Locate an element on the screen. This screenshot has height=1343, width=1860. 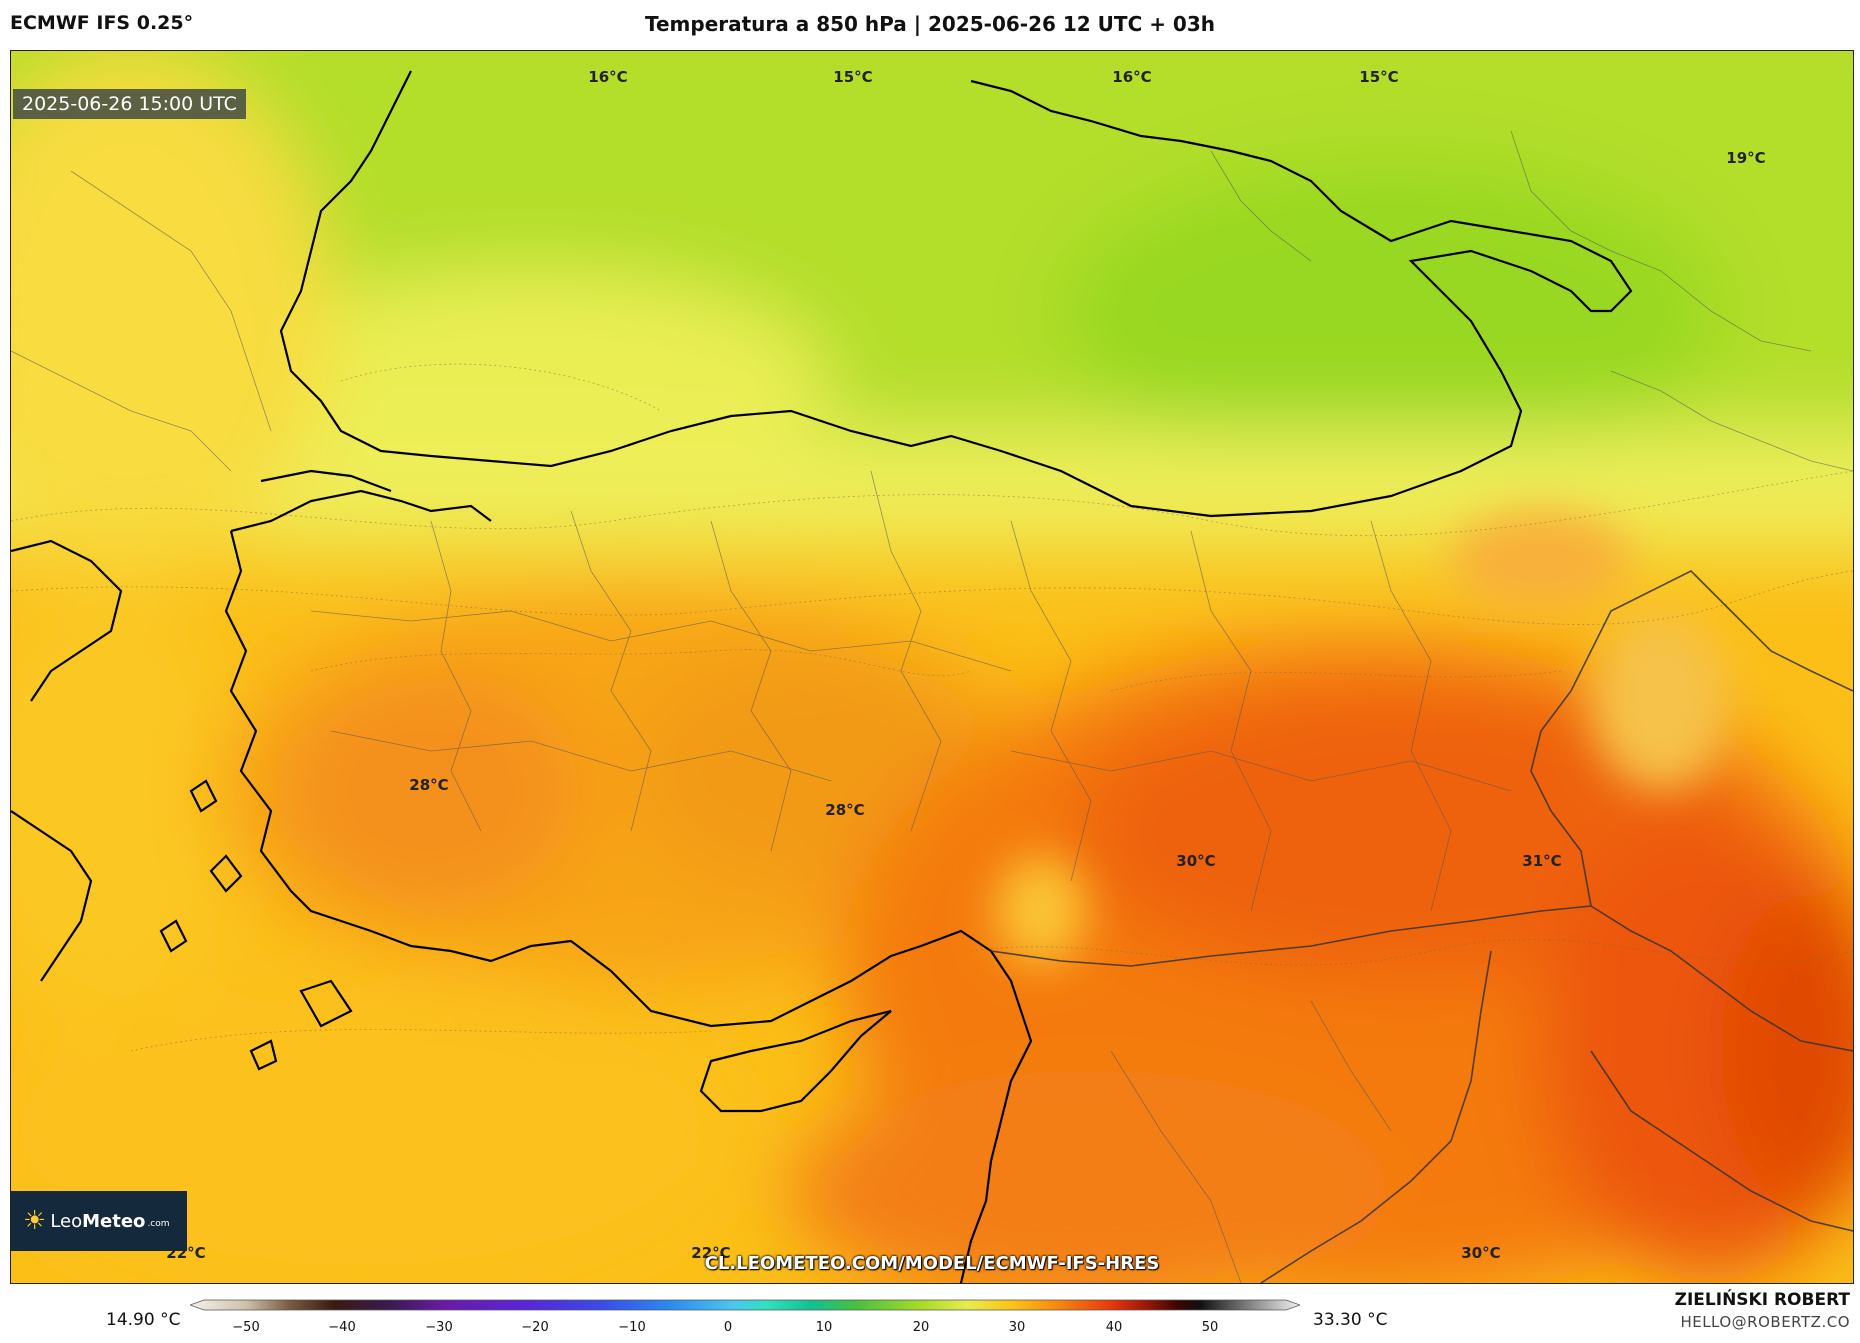
source-url: CL.LEOMETEO.COM/MODEL/ECMWF-IFS-HRES is located at coordinates (932, 1263).